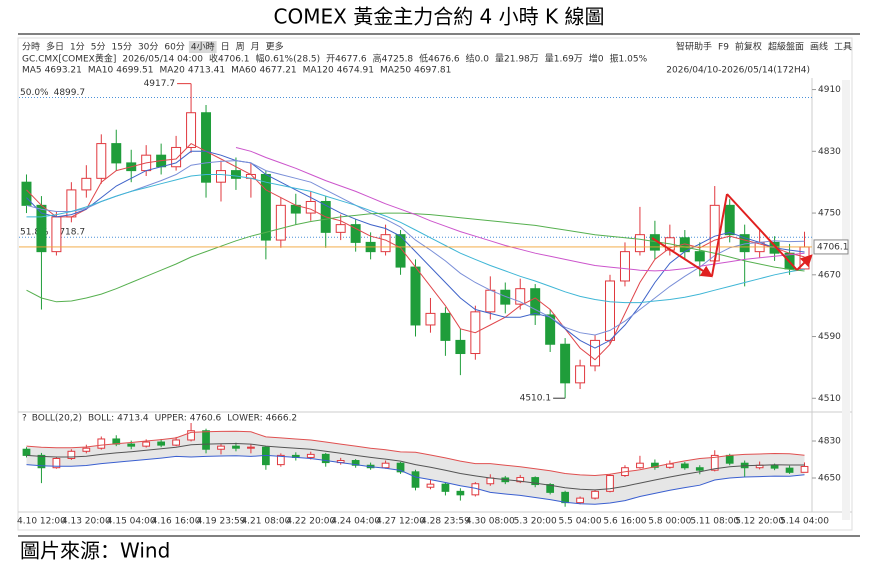 The height and width of the screenshot is (572, 878). Describe the element at coordinates (174, 47) in the screenshot. I see `toolbar-tab: 60分` at that location.